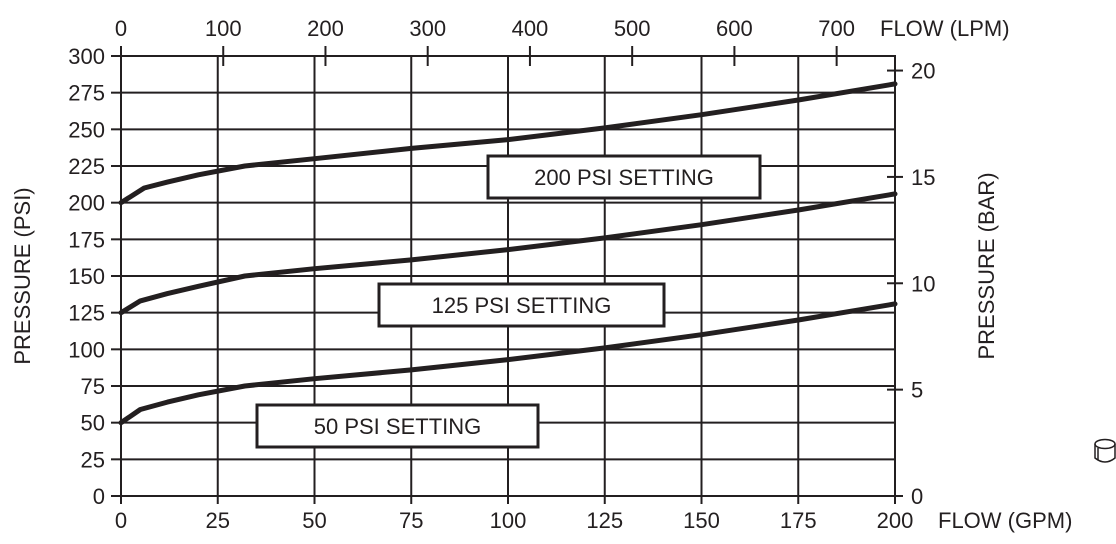  What do you see at coordinates (508, 520) in the screenshot?
I see `x-bottom-tick-label: 100` at bounding box center [508, 520].